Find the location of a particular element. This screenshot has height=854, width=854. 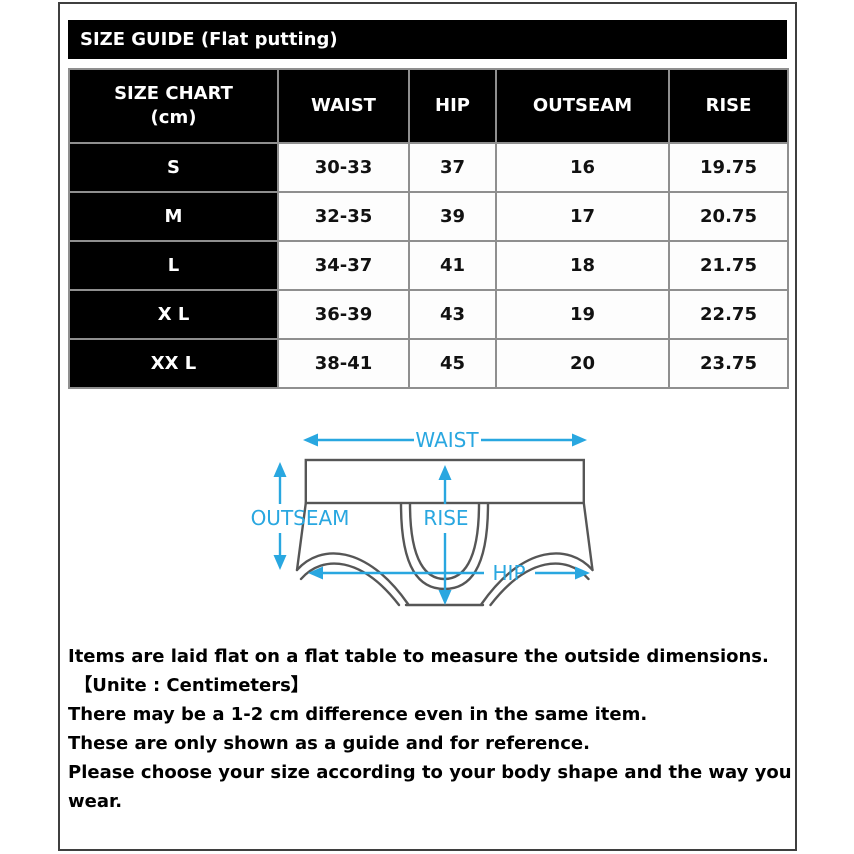

cell-waist: 36-39 is located at coordinates (343, 314).